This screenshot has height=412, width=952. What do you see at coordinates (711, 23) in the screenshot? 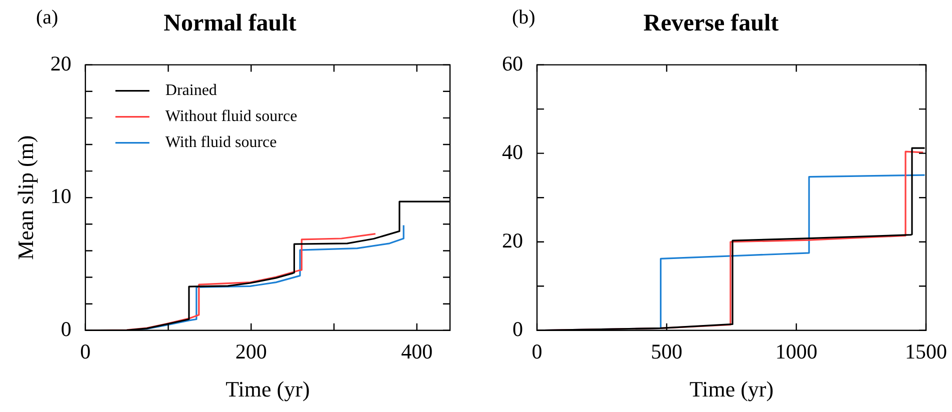
I see `chart-title: Reverse fault` at bounding box center [711, 23].